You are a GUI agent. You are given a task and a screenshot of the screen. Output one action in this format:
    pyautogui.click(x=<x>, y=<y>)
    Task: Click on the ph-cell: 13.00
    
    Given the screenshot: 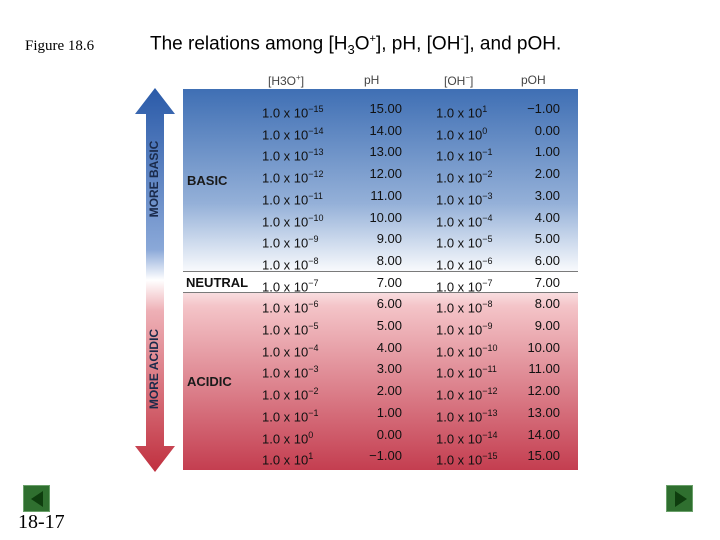 What is the action you would take?
    pyautogui.click(x=366, y=152)
    